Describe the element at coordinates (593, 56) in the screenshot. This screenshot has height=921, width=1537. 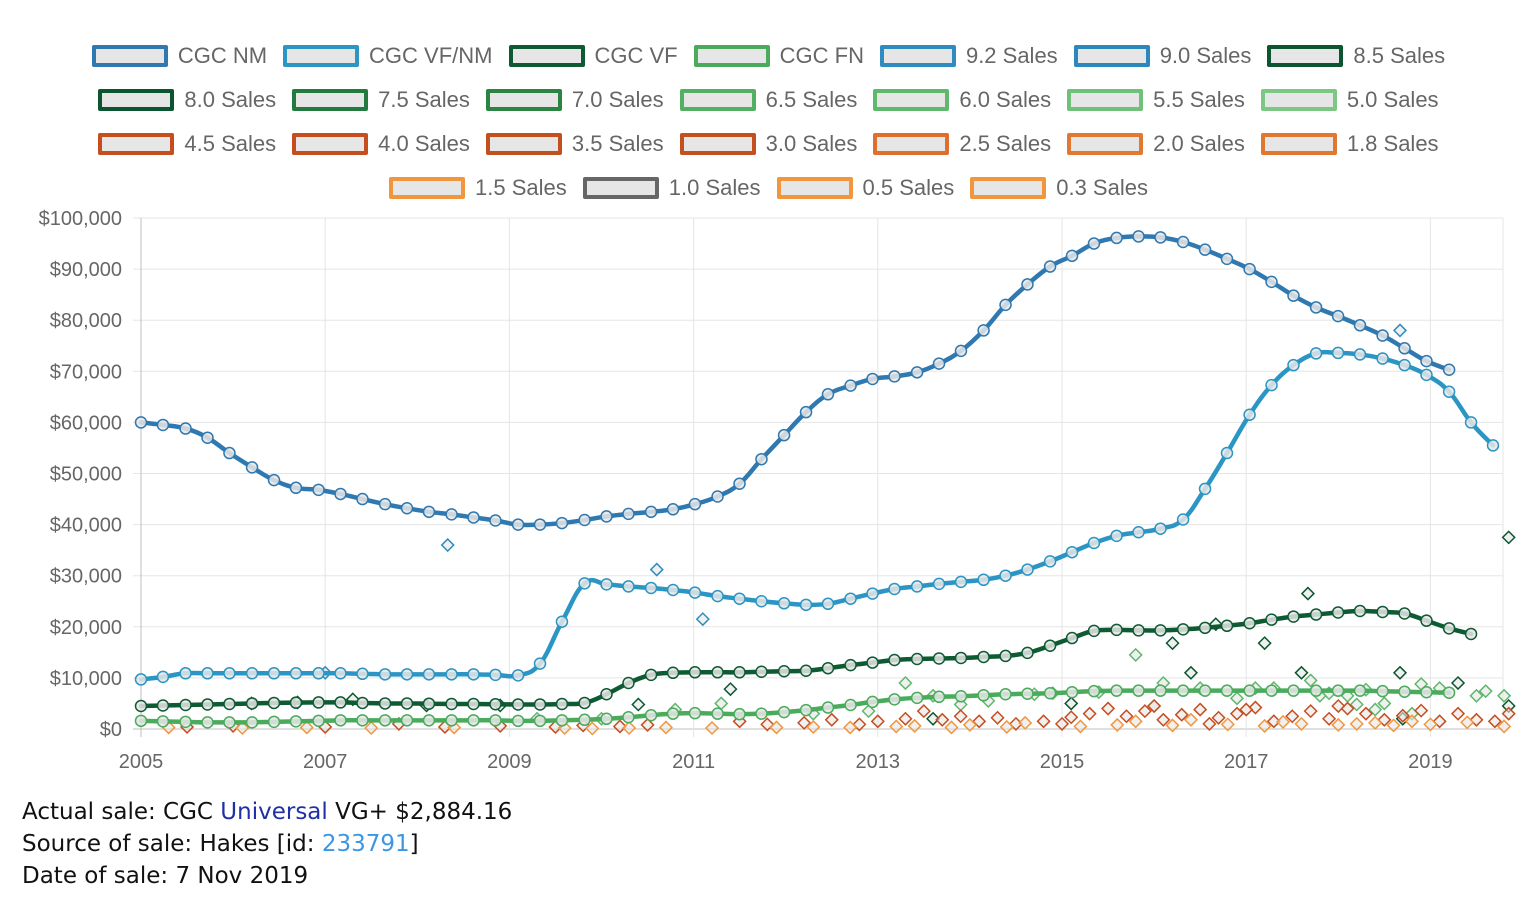
I see `legend-item: CGC VF` at that location.